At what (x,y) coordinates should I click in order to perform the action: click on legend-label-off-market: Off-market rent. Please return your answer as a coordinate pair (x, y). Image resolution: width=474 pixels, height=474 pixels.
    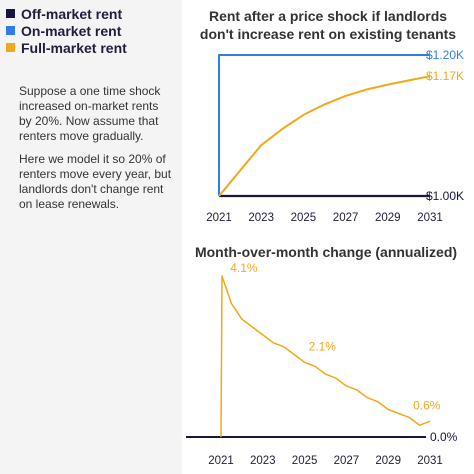
    Looking at the image, I should click on (72, 13).